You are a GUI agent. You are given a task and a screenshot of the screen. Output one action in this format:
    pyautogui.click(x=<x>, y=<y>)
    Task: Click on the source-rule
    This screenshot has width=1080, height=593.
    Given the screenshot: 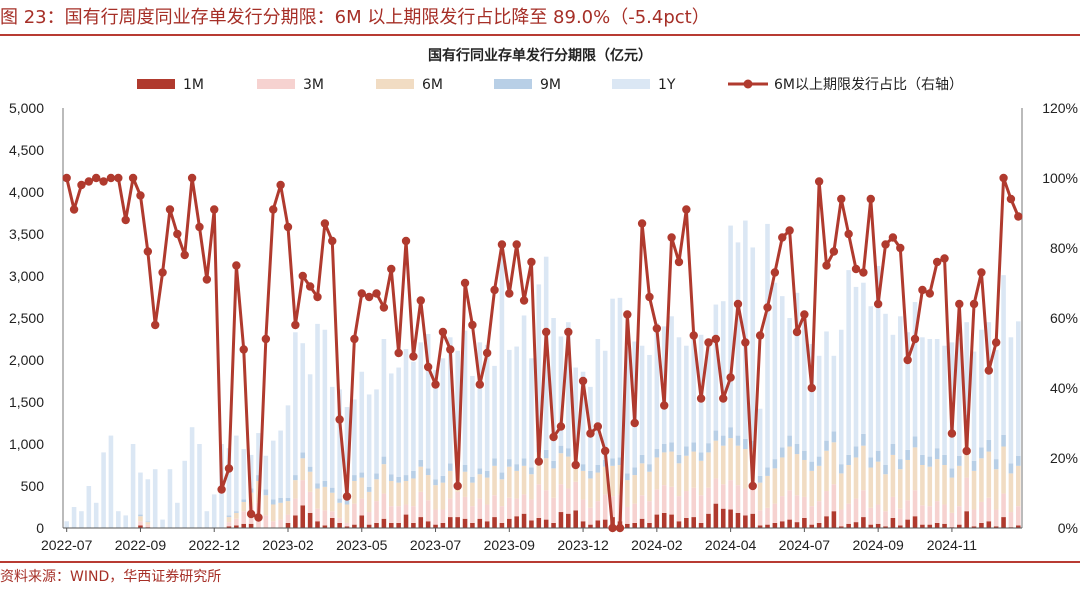 What is the action you would take?
    pyautogui.click(x=540, y=562)
    